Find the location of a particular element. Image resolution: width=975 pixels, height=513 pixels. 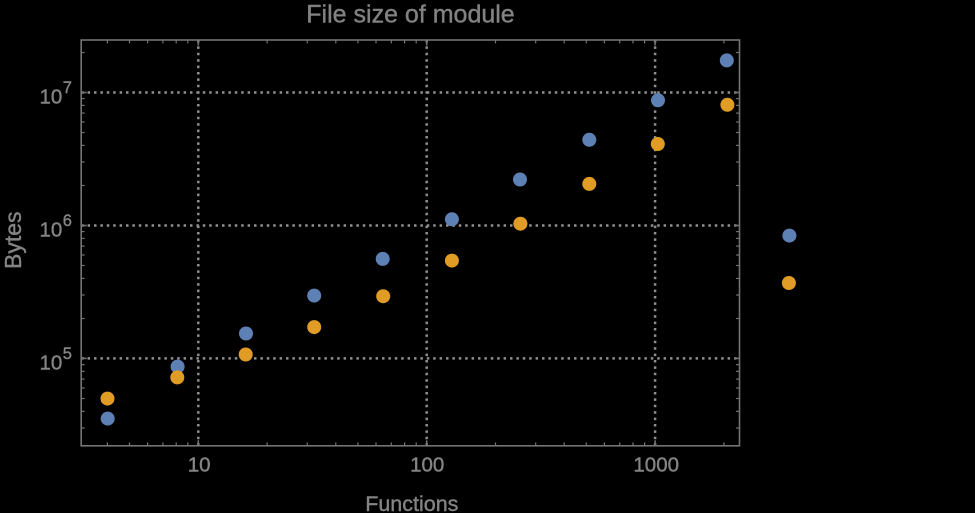

svg-text: Bytes is located at coordinates (13, 240).